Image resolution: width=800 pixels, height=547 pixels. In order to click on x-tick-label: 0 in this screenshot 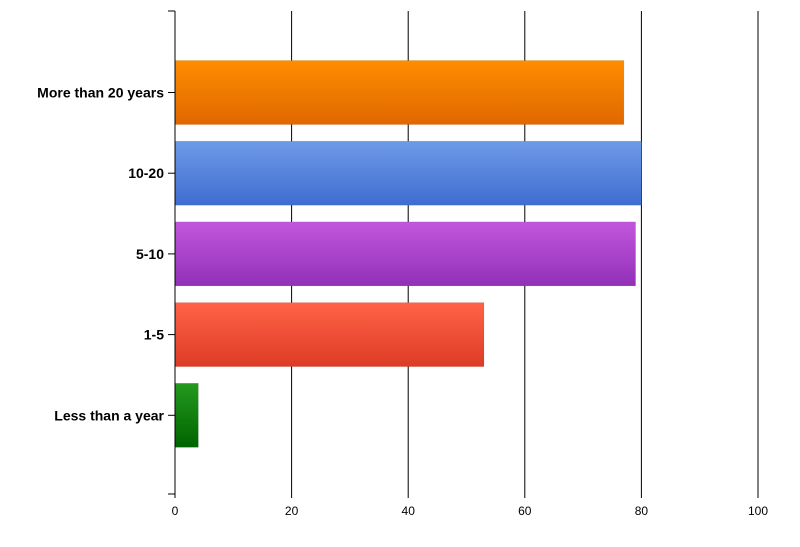, I will do `click(175, 511)`.